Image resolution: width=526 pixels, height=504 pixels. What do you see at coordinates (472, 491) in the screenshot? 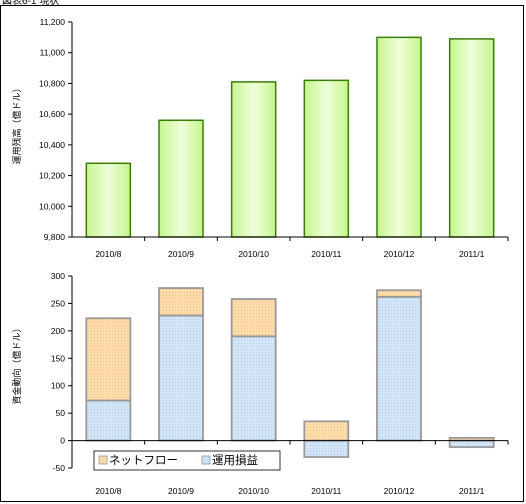
I see `bottom-x-tick-label: 2011/1` at bounding box center [472, 491].